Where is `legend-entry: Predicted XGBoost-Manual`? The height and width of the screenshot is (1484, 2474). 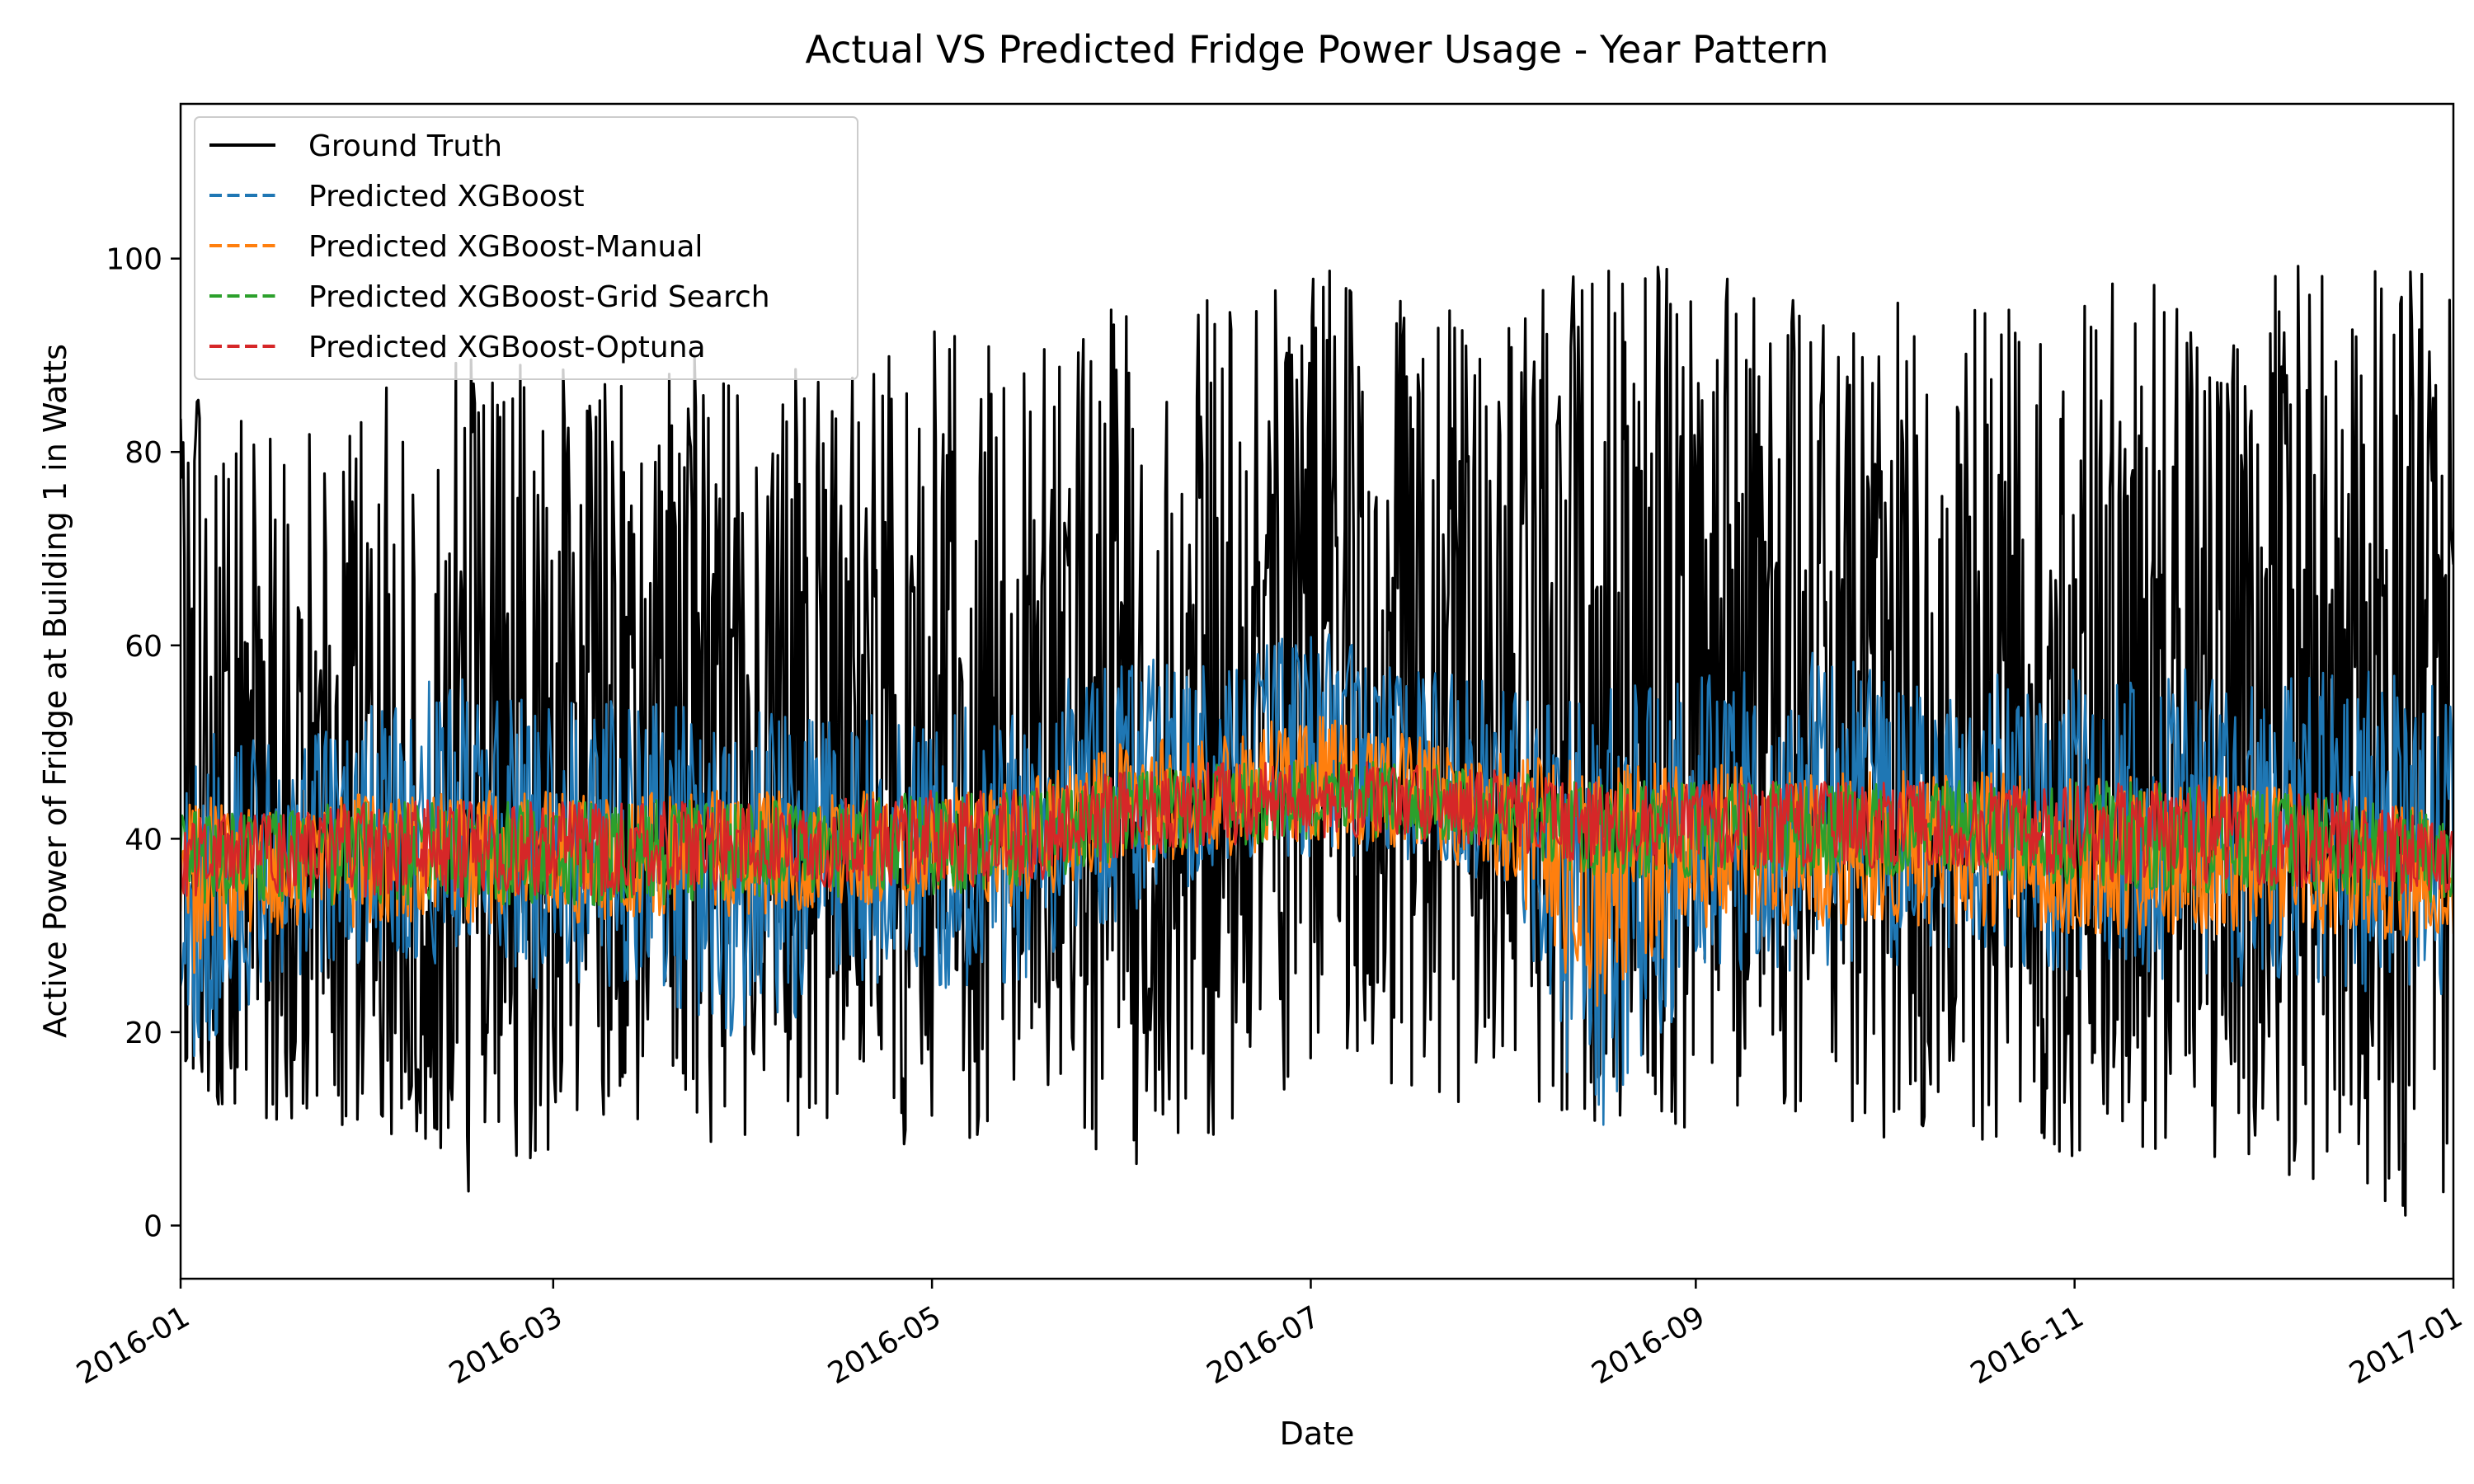
legend-entry: Predicted XGBoost-Manual is located at coordinates (505, 247).